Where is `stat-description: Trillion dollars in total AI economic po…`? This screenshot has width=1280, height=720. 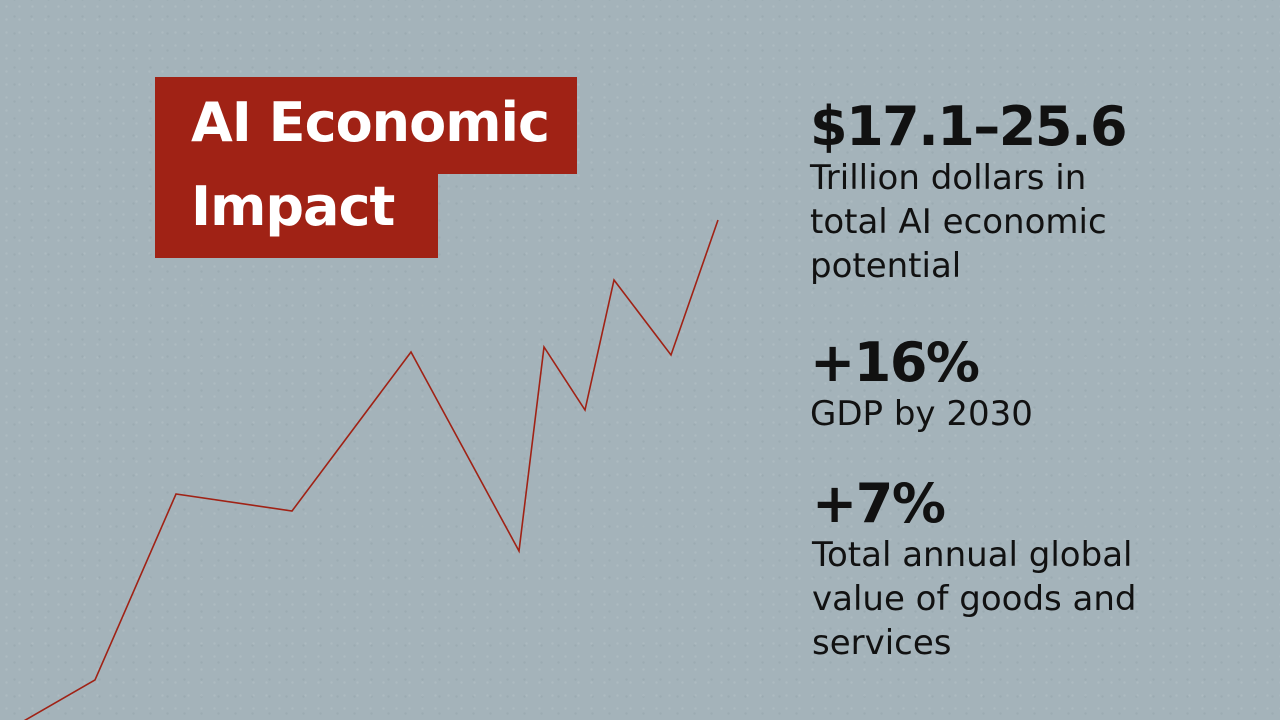
stat-description: Trillion dollars in total AI economic po… is located at coordinates (958, 222).